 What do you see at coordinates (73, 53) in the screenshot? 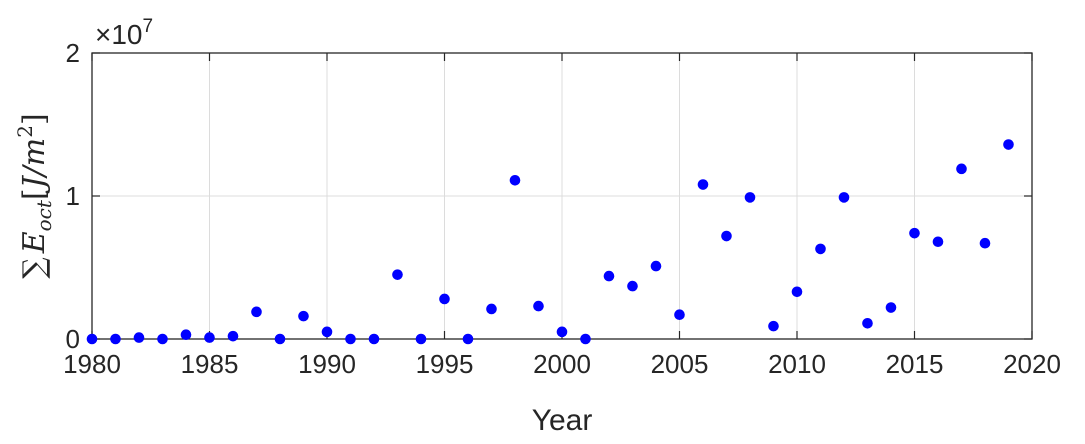
I see `y-tick-label: 2` at bounding box center [73, 53].